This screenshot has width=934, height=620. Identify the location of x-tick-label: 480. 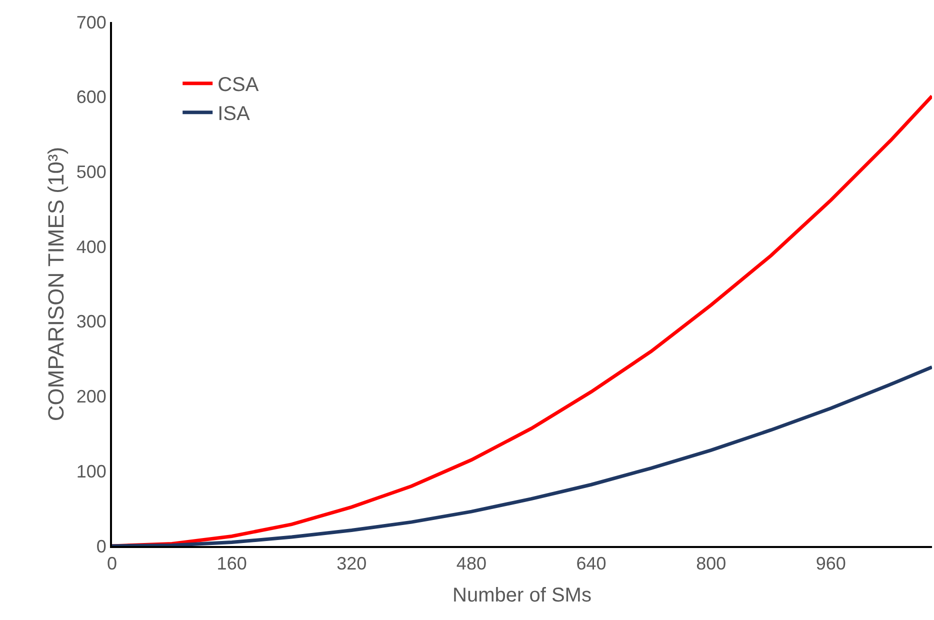
(471, 564).